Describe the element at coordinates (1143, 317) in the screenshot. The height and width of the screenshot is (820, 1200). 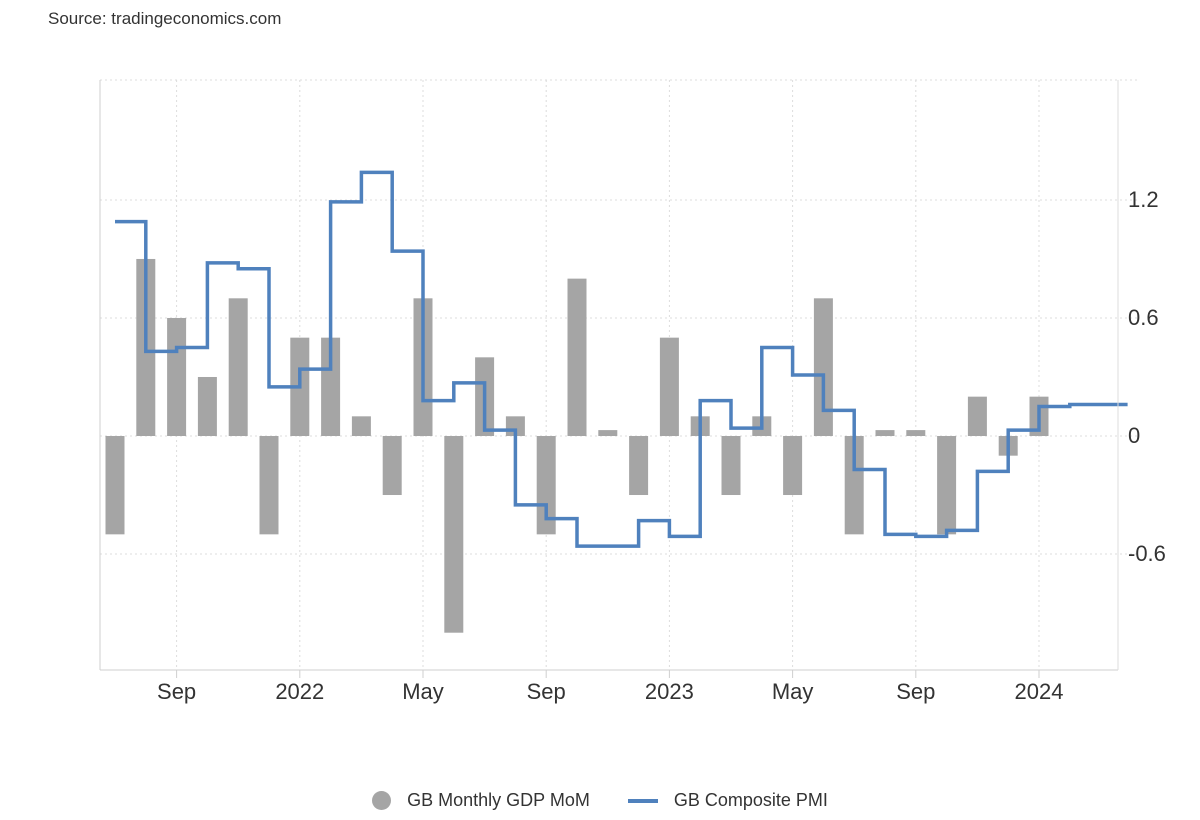
I see `y-tick-label: 0.6` at that location.